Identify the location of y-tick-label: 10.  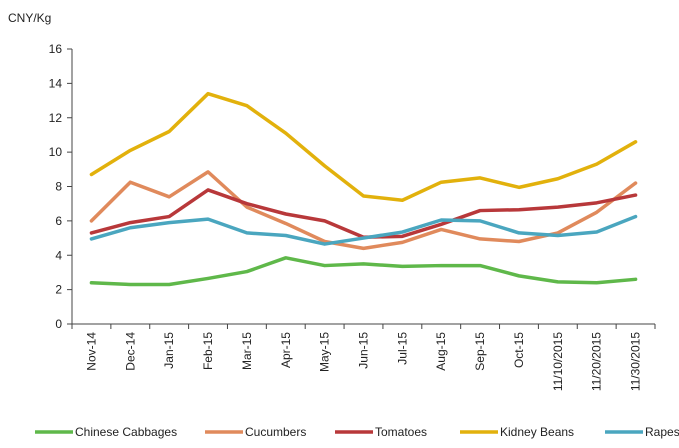
(56, 152).